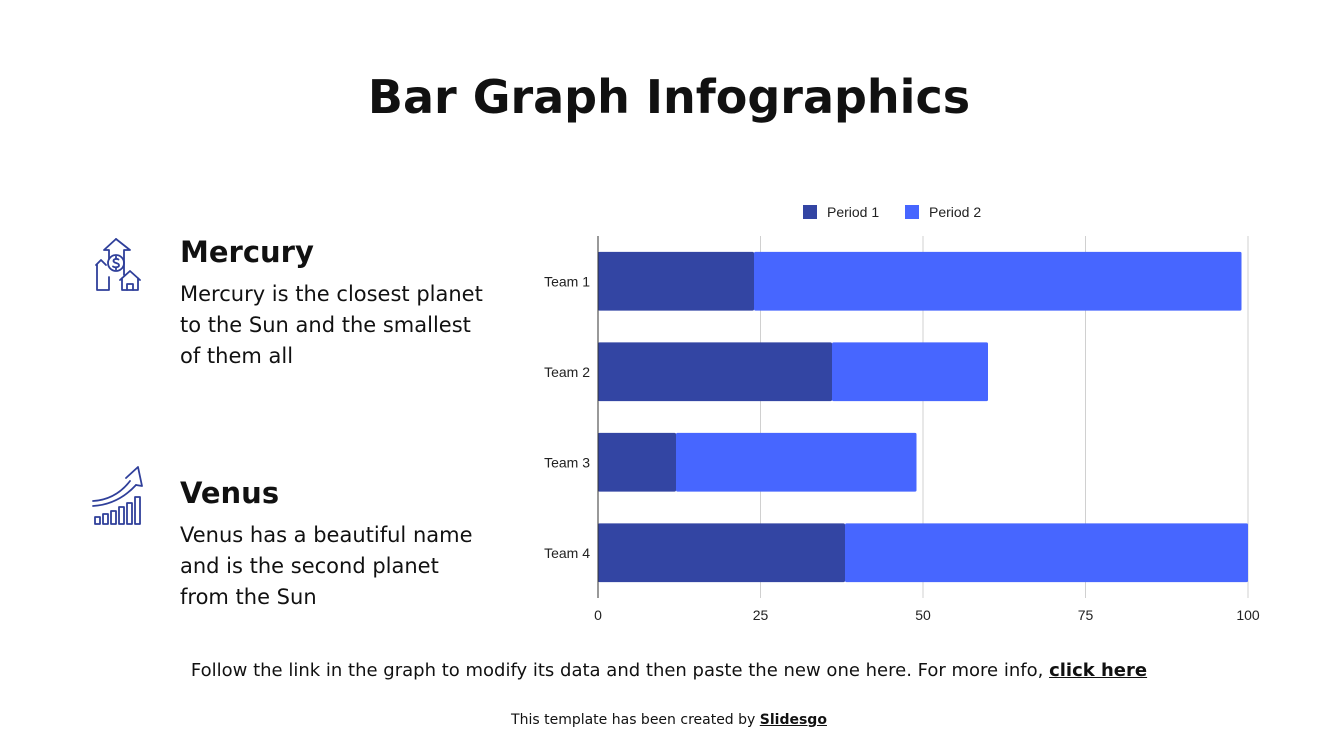  What do you see at coordinates (853, 212) in the screenshot?
I see `legend-label: Period 1` at bounding box center [853, 212].